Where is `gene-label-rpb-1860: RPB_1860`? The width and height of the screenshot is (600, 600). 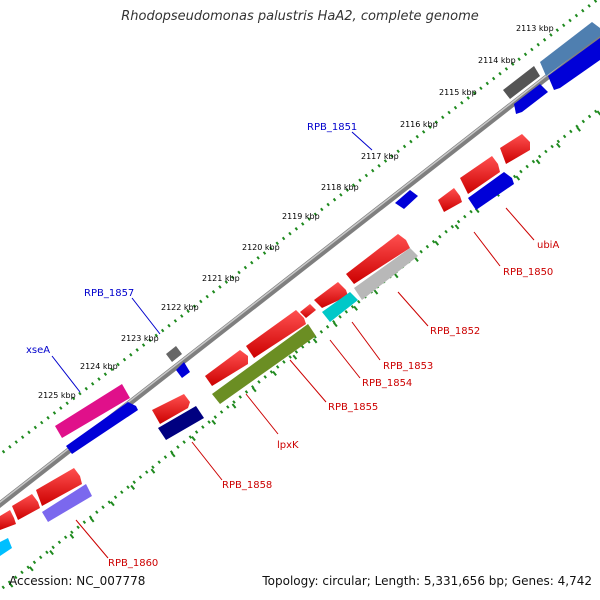 gene-label-rpb-1860: RPB_1860 is located at coordinates (133, 563).